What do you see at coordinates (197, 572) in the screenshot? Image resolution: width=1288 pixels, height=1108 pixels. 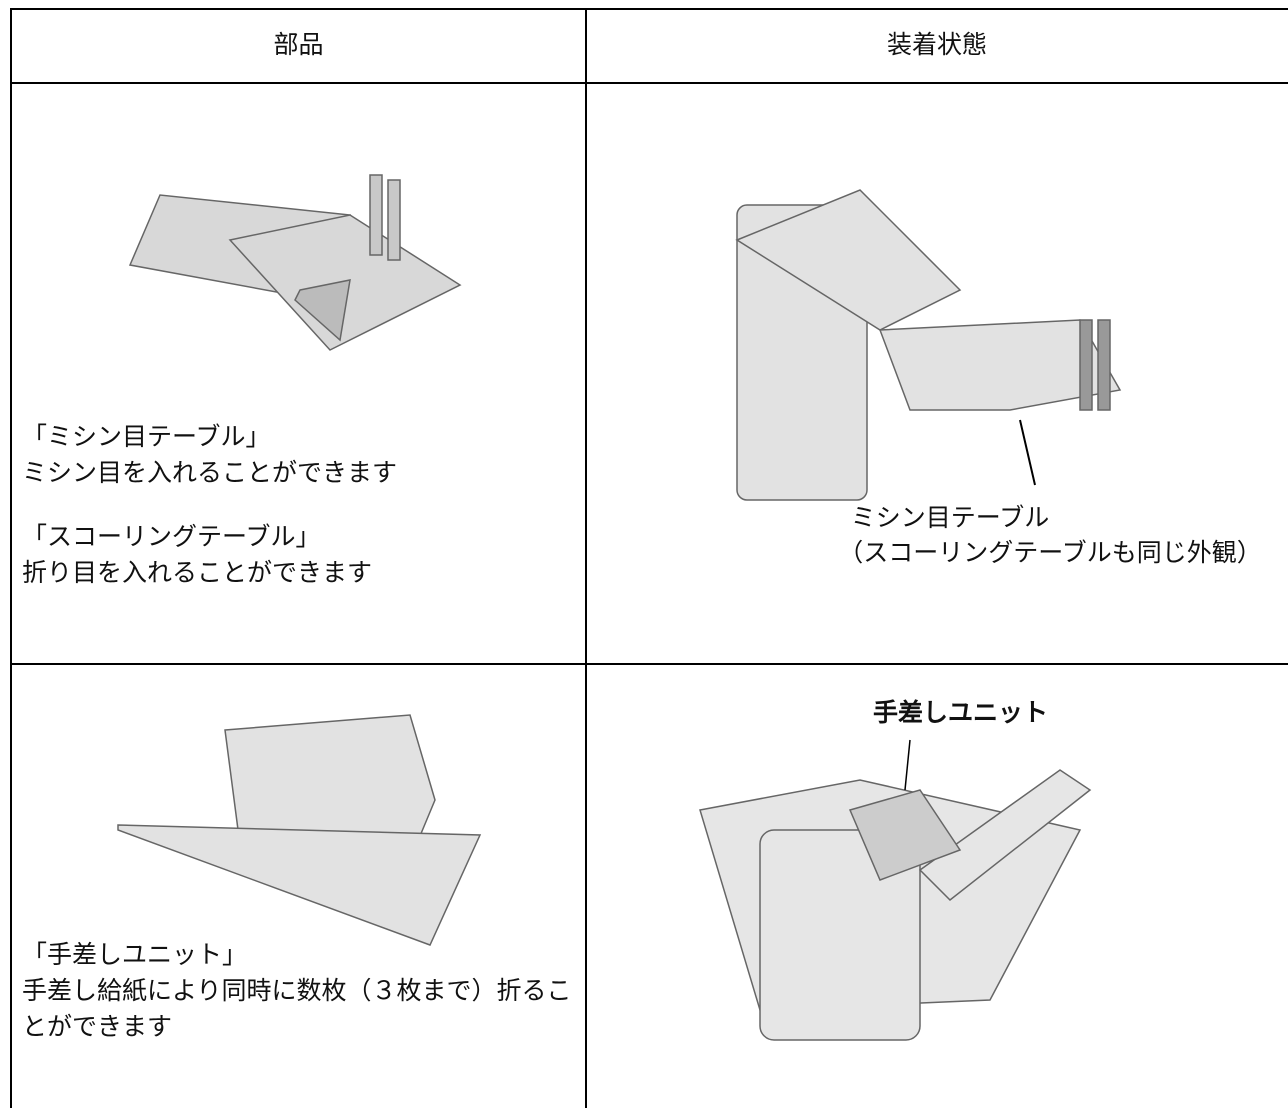 I see `part-description: 折り目を入れることができます` at bounding box center [197, 572].